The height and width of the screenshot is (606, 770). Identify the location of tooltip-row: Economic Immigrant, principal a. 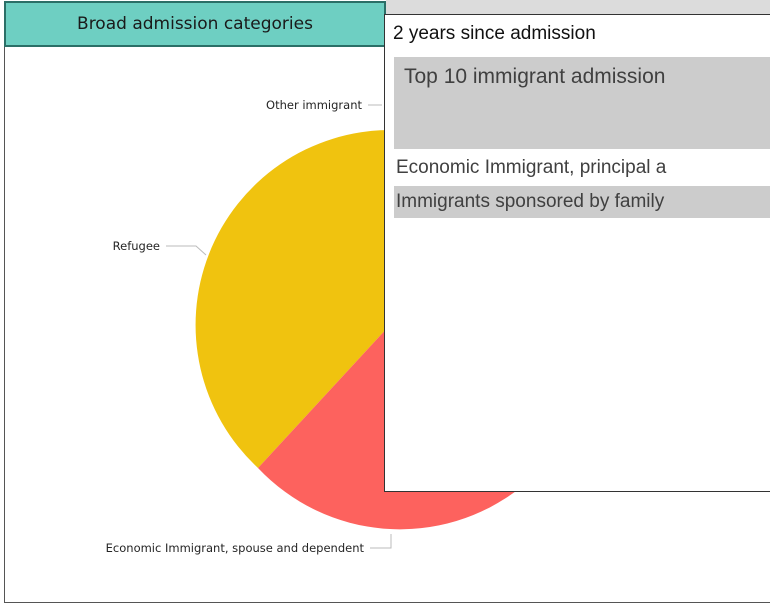
(582, 168).